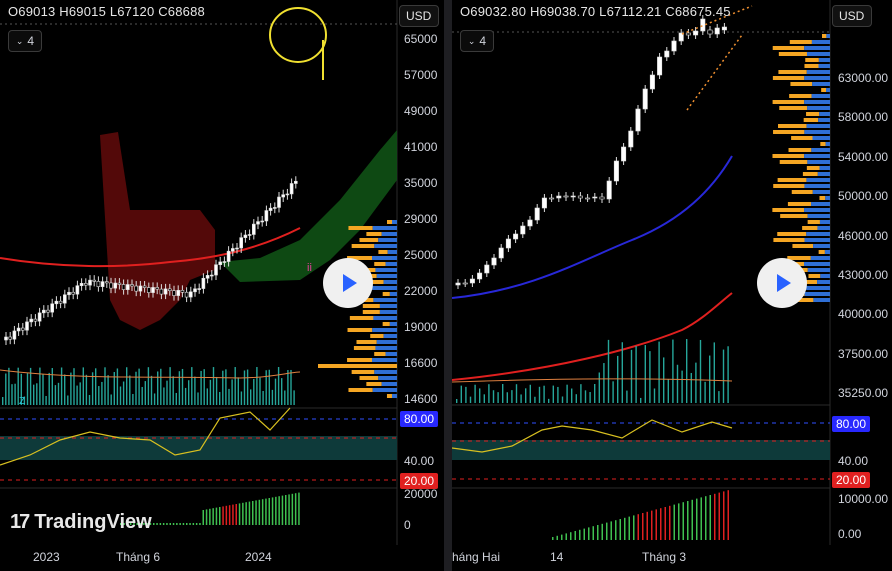 This screenshot has width=892, height=571. I want to click on right-interval-value: 4, so click(483, 41).